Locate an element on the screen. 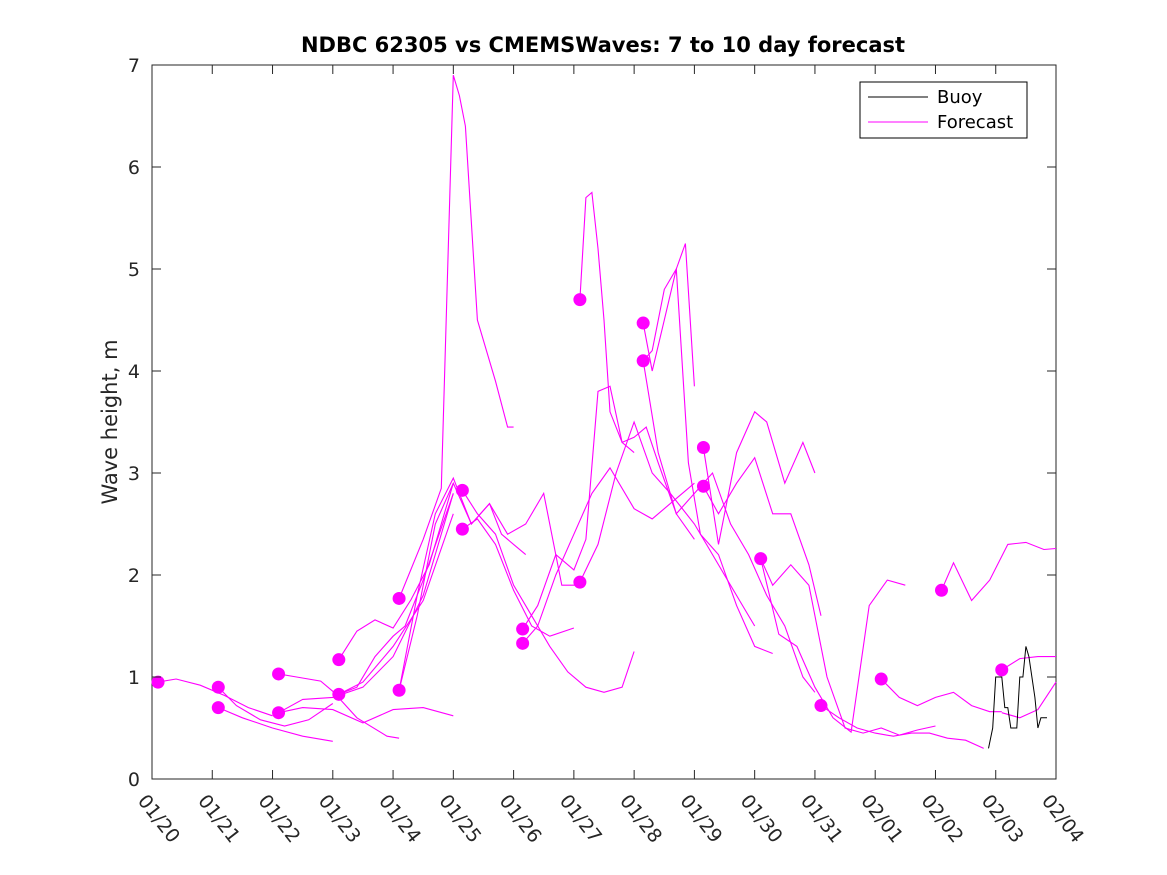 The width and height of the screenshot is (1167, 875). x-tick-label-01-26: 01/26 is located at coordinates (520, 819).